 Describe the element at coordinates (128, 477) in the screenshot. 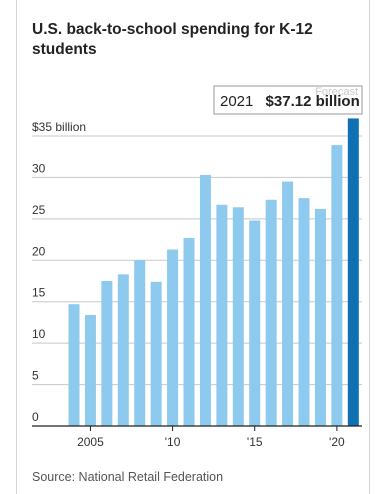

I see `source-note: Source: National Retail Federation` at that location.